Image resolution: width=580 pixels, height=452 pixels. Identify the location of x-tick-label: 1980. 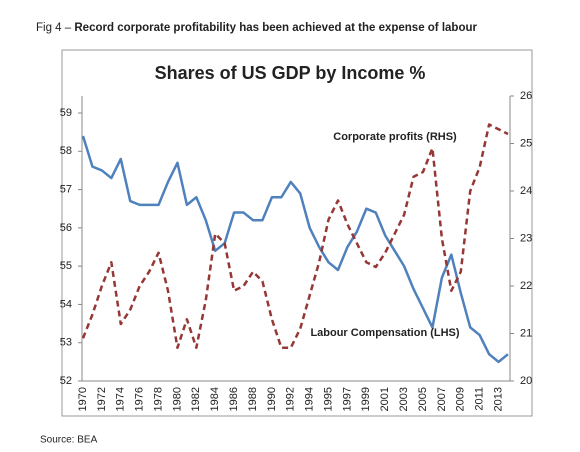
(177, 399).